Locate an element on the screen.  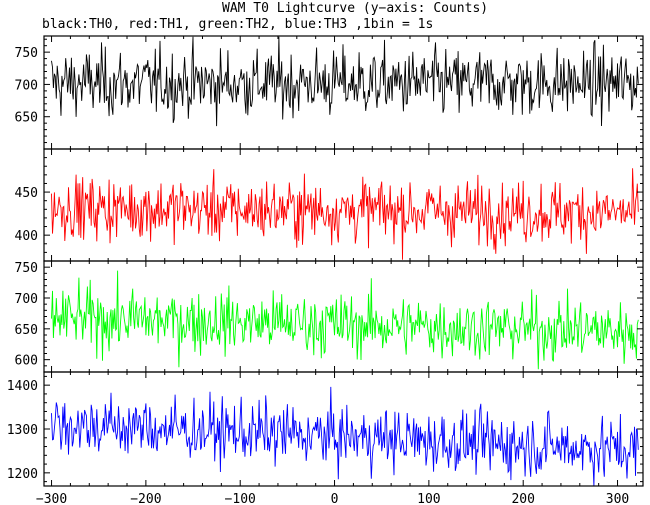
y-tick-label: 600 is located at coordinates (26, 361).